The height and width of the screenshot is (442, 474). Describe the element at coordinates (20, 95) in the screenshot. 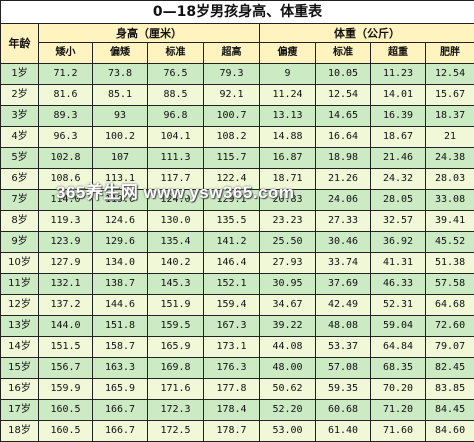

I see `age-cell: 2岁` at that location.